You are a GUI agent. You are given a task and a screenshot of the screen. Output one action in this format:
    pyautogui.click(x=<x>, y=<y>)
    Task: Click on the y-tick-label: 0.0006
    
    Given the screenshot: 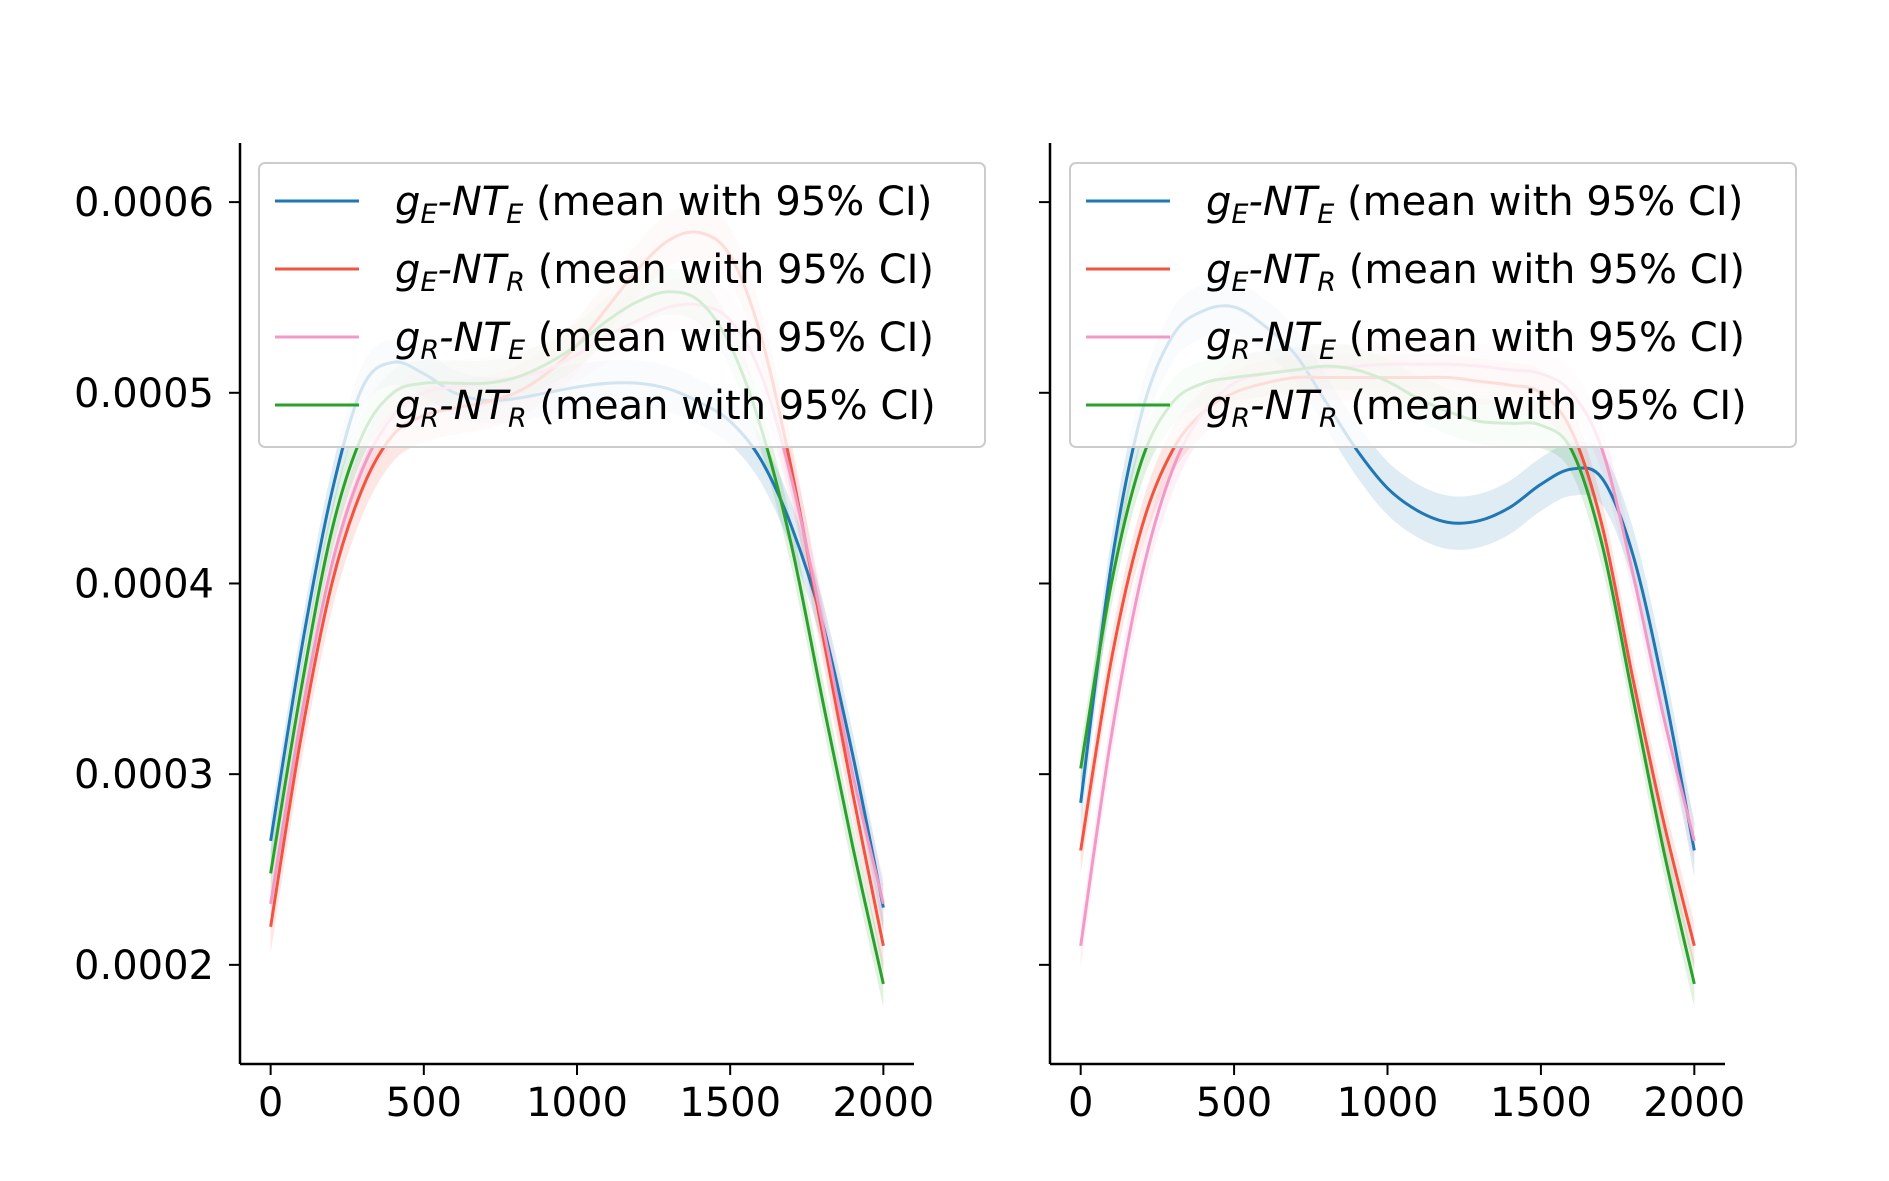 What is the action you would take?
    pyautogui.click(x=144, y=203)
    